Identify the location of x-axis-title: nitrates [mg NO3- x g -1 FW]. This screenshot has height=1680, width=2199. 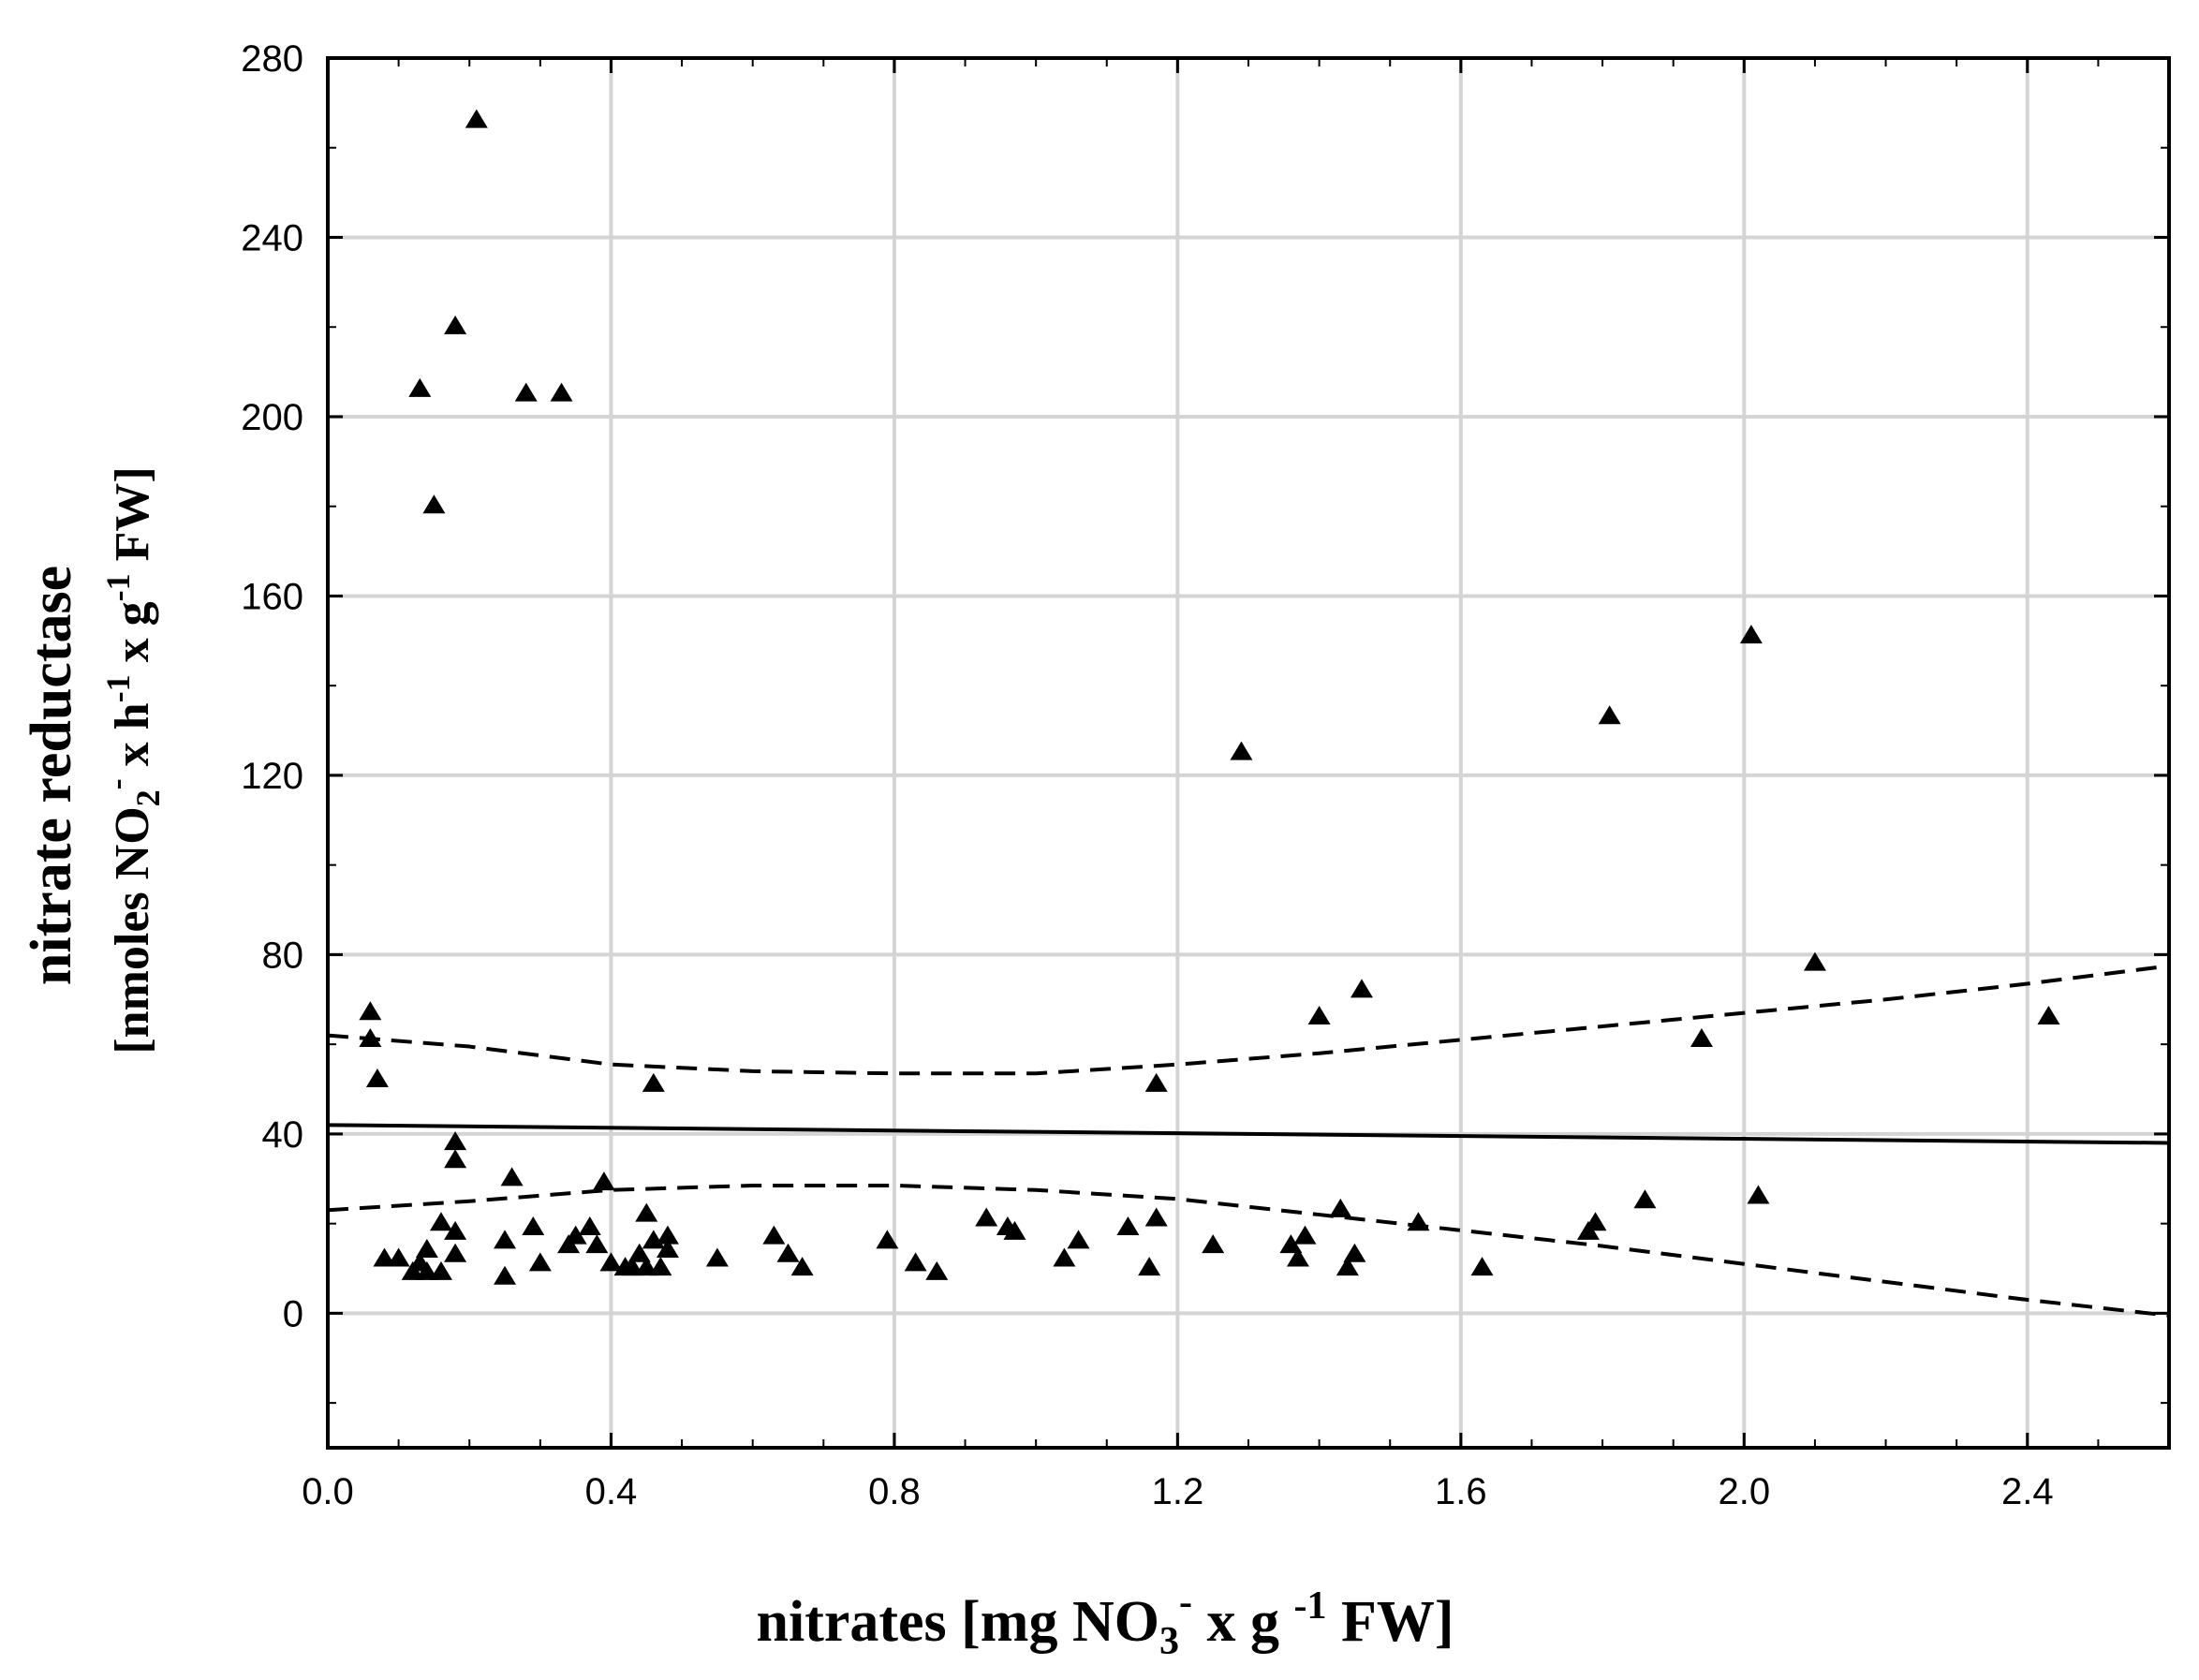
(1105, 1622).